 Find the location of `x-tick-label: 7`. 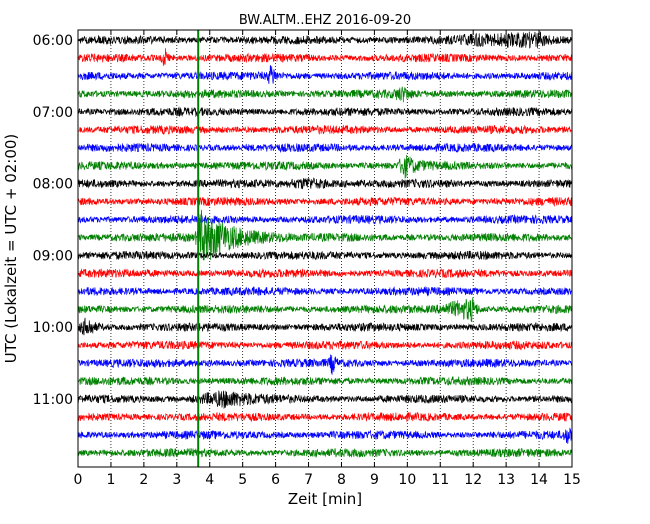

x-tick-label: 7 is located at coordinates (308, 480).